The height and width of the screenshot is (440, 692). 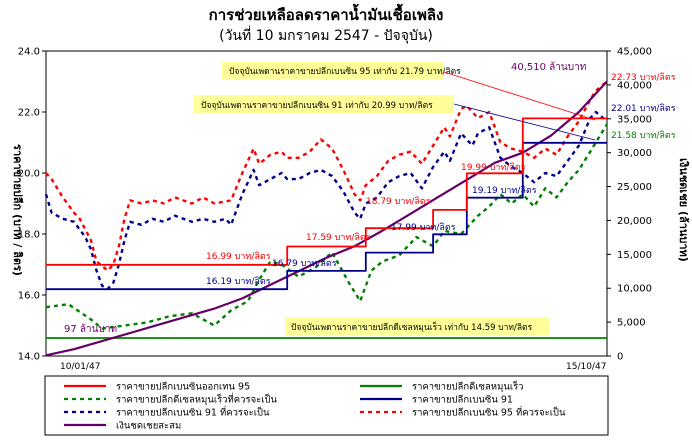 What do you see at coordinates (338, 237) in the screenshot?
I see `step-label-b95-2: 17.59 บาท/ลิตร` at bounding box center [338, 237].